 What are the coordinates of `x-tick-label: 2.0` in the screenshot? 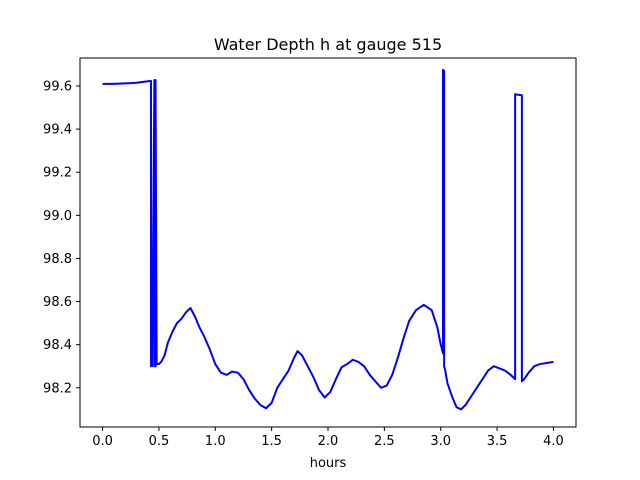 It's located at (328, 441).